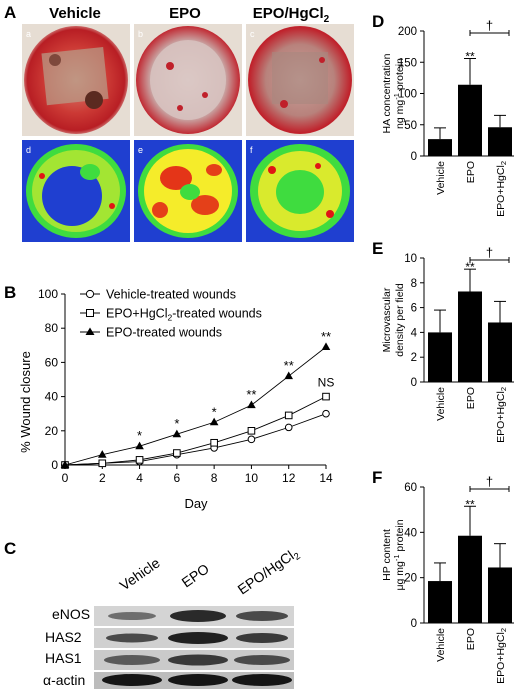 The image size is (520, 689). Describe the element at coordinates (194, 638) in the screenshot. I see `blot-has2` at that location.